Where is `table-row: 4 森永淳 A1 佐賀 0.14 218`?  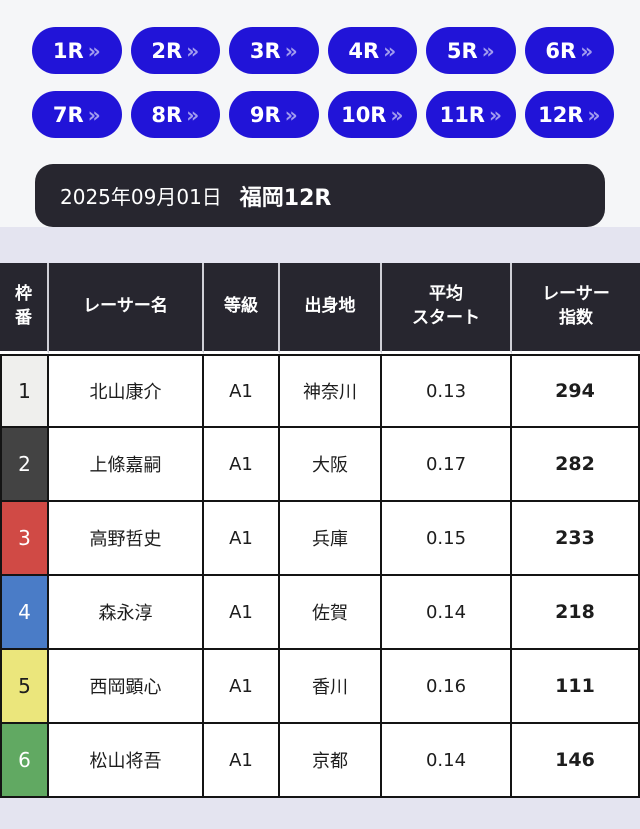
table-row: 4 森永淳 A1 佐賀 0.14 218 is located at coordinates (320, 613).